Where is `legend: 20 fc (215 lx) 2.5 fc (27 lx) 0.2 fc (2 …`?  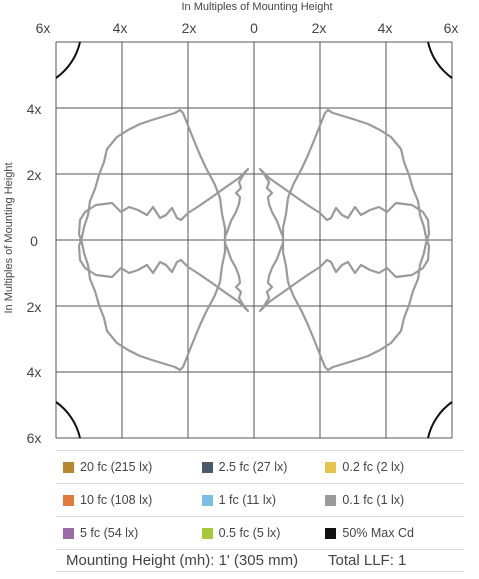
legend: 20 fc (215 lx) 2.5 fc (27 lx) 0.2 fc (2 … is located at coordinates (260, 500).